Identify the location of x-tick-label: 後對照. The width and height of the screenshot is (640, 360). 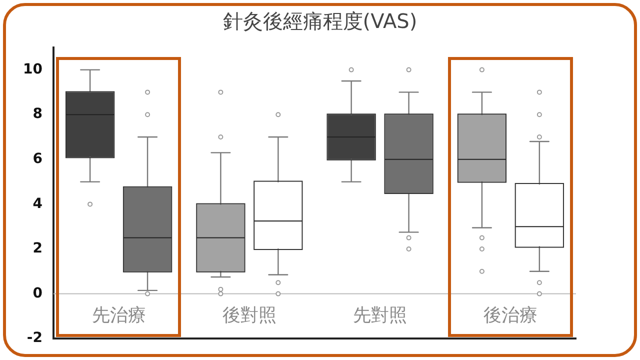
(249, 315).